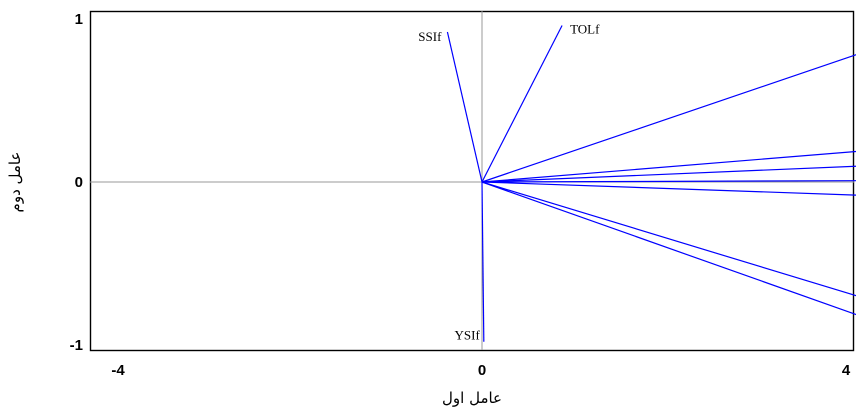 This screenshot has width=856, height=411. Describe the element at coordinates (483, 261) in the screenshot. I see `vector-line-ysif` at that location.